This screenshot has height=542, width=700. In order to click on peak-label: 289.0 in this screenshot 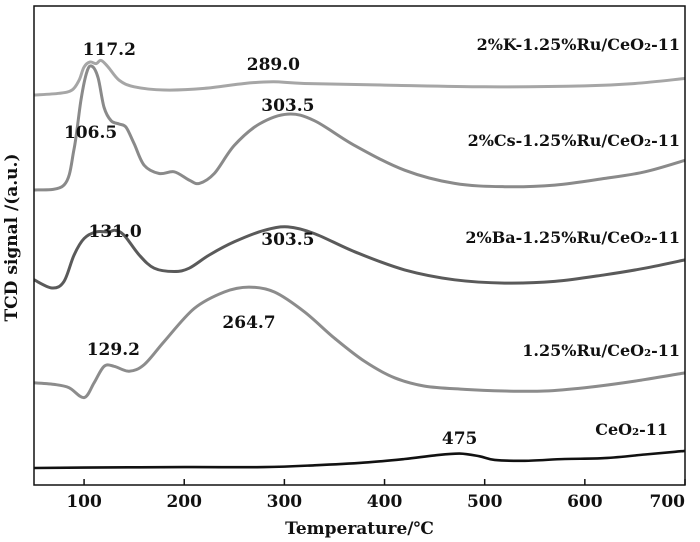, I will do `click(273, 65)`.